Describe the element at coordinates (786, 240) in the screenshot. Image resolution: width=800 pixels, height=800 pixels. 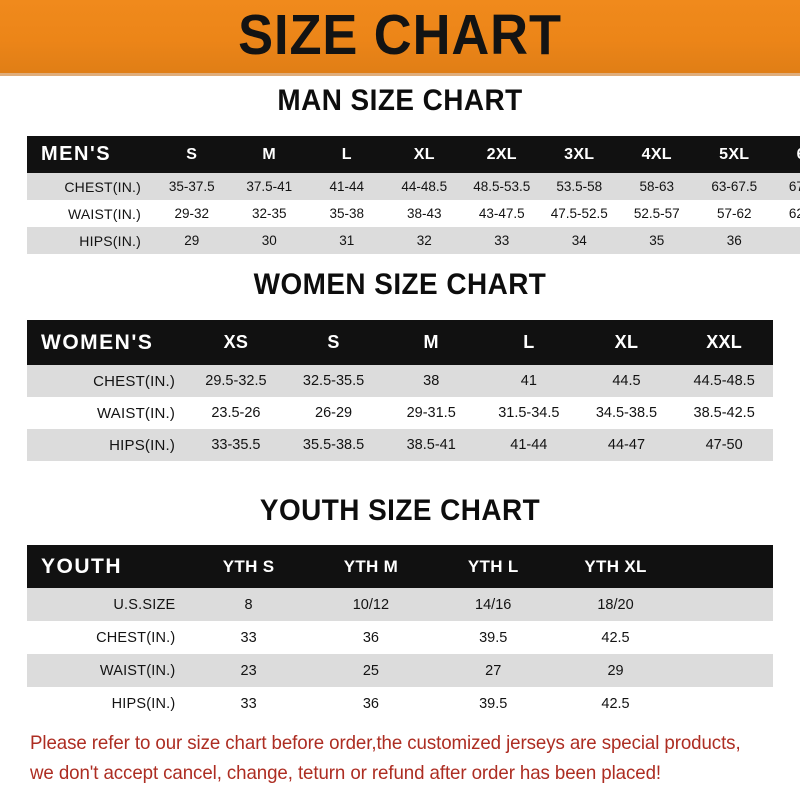
I see `men-hips-6xl: 37` at that location.